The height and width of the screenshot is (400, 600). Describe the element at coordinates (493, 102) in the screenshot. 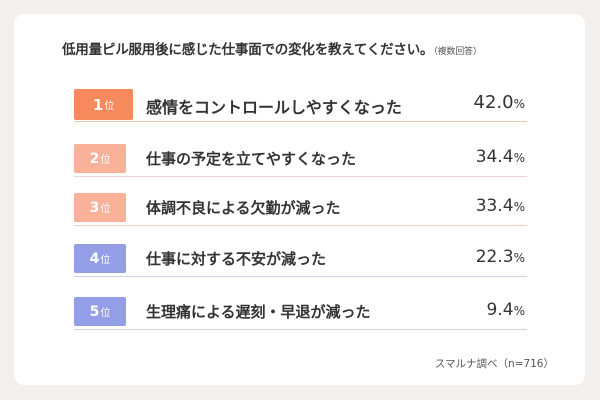

I see `value-number: 42.0` at that location.